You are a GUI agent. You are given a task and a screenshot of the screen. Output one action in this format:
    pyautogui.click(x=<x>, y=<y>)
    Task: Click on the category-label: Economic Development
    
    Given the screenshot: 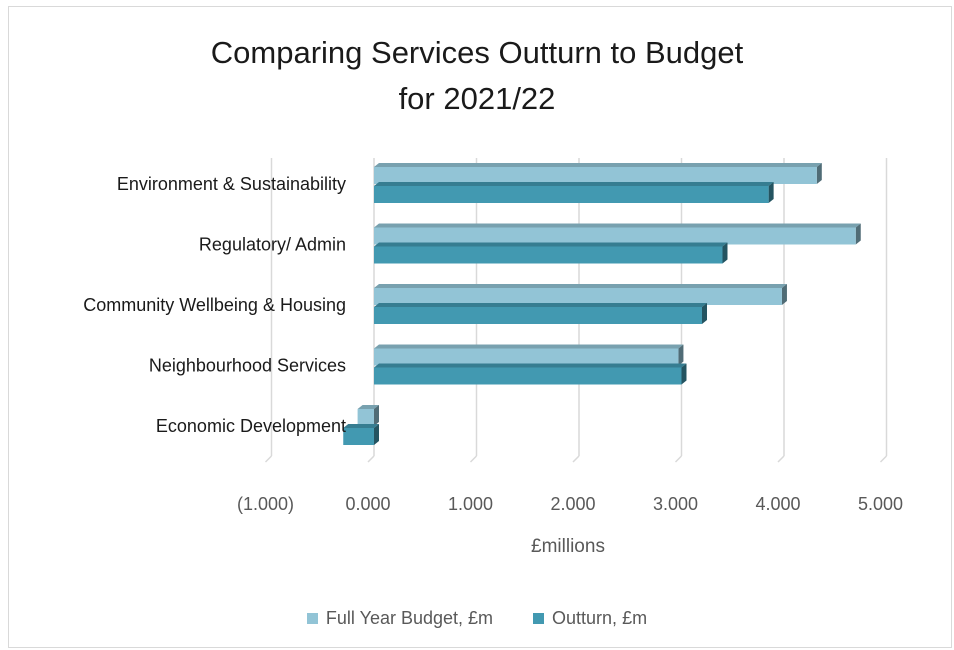 What is the action you would take?
    pyautogui.click(x=251, y=426)
    